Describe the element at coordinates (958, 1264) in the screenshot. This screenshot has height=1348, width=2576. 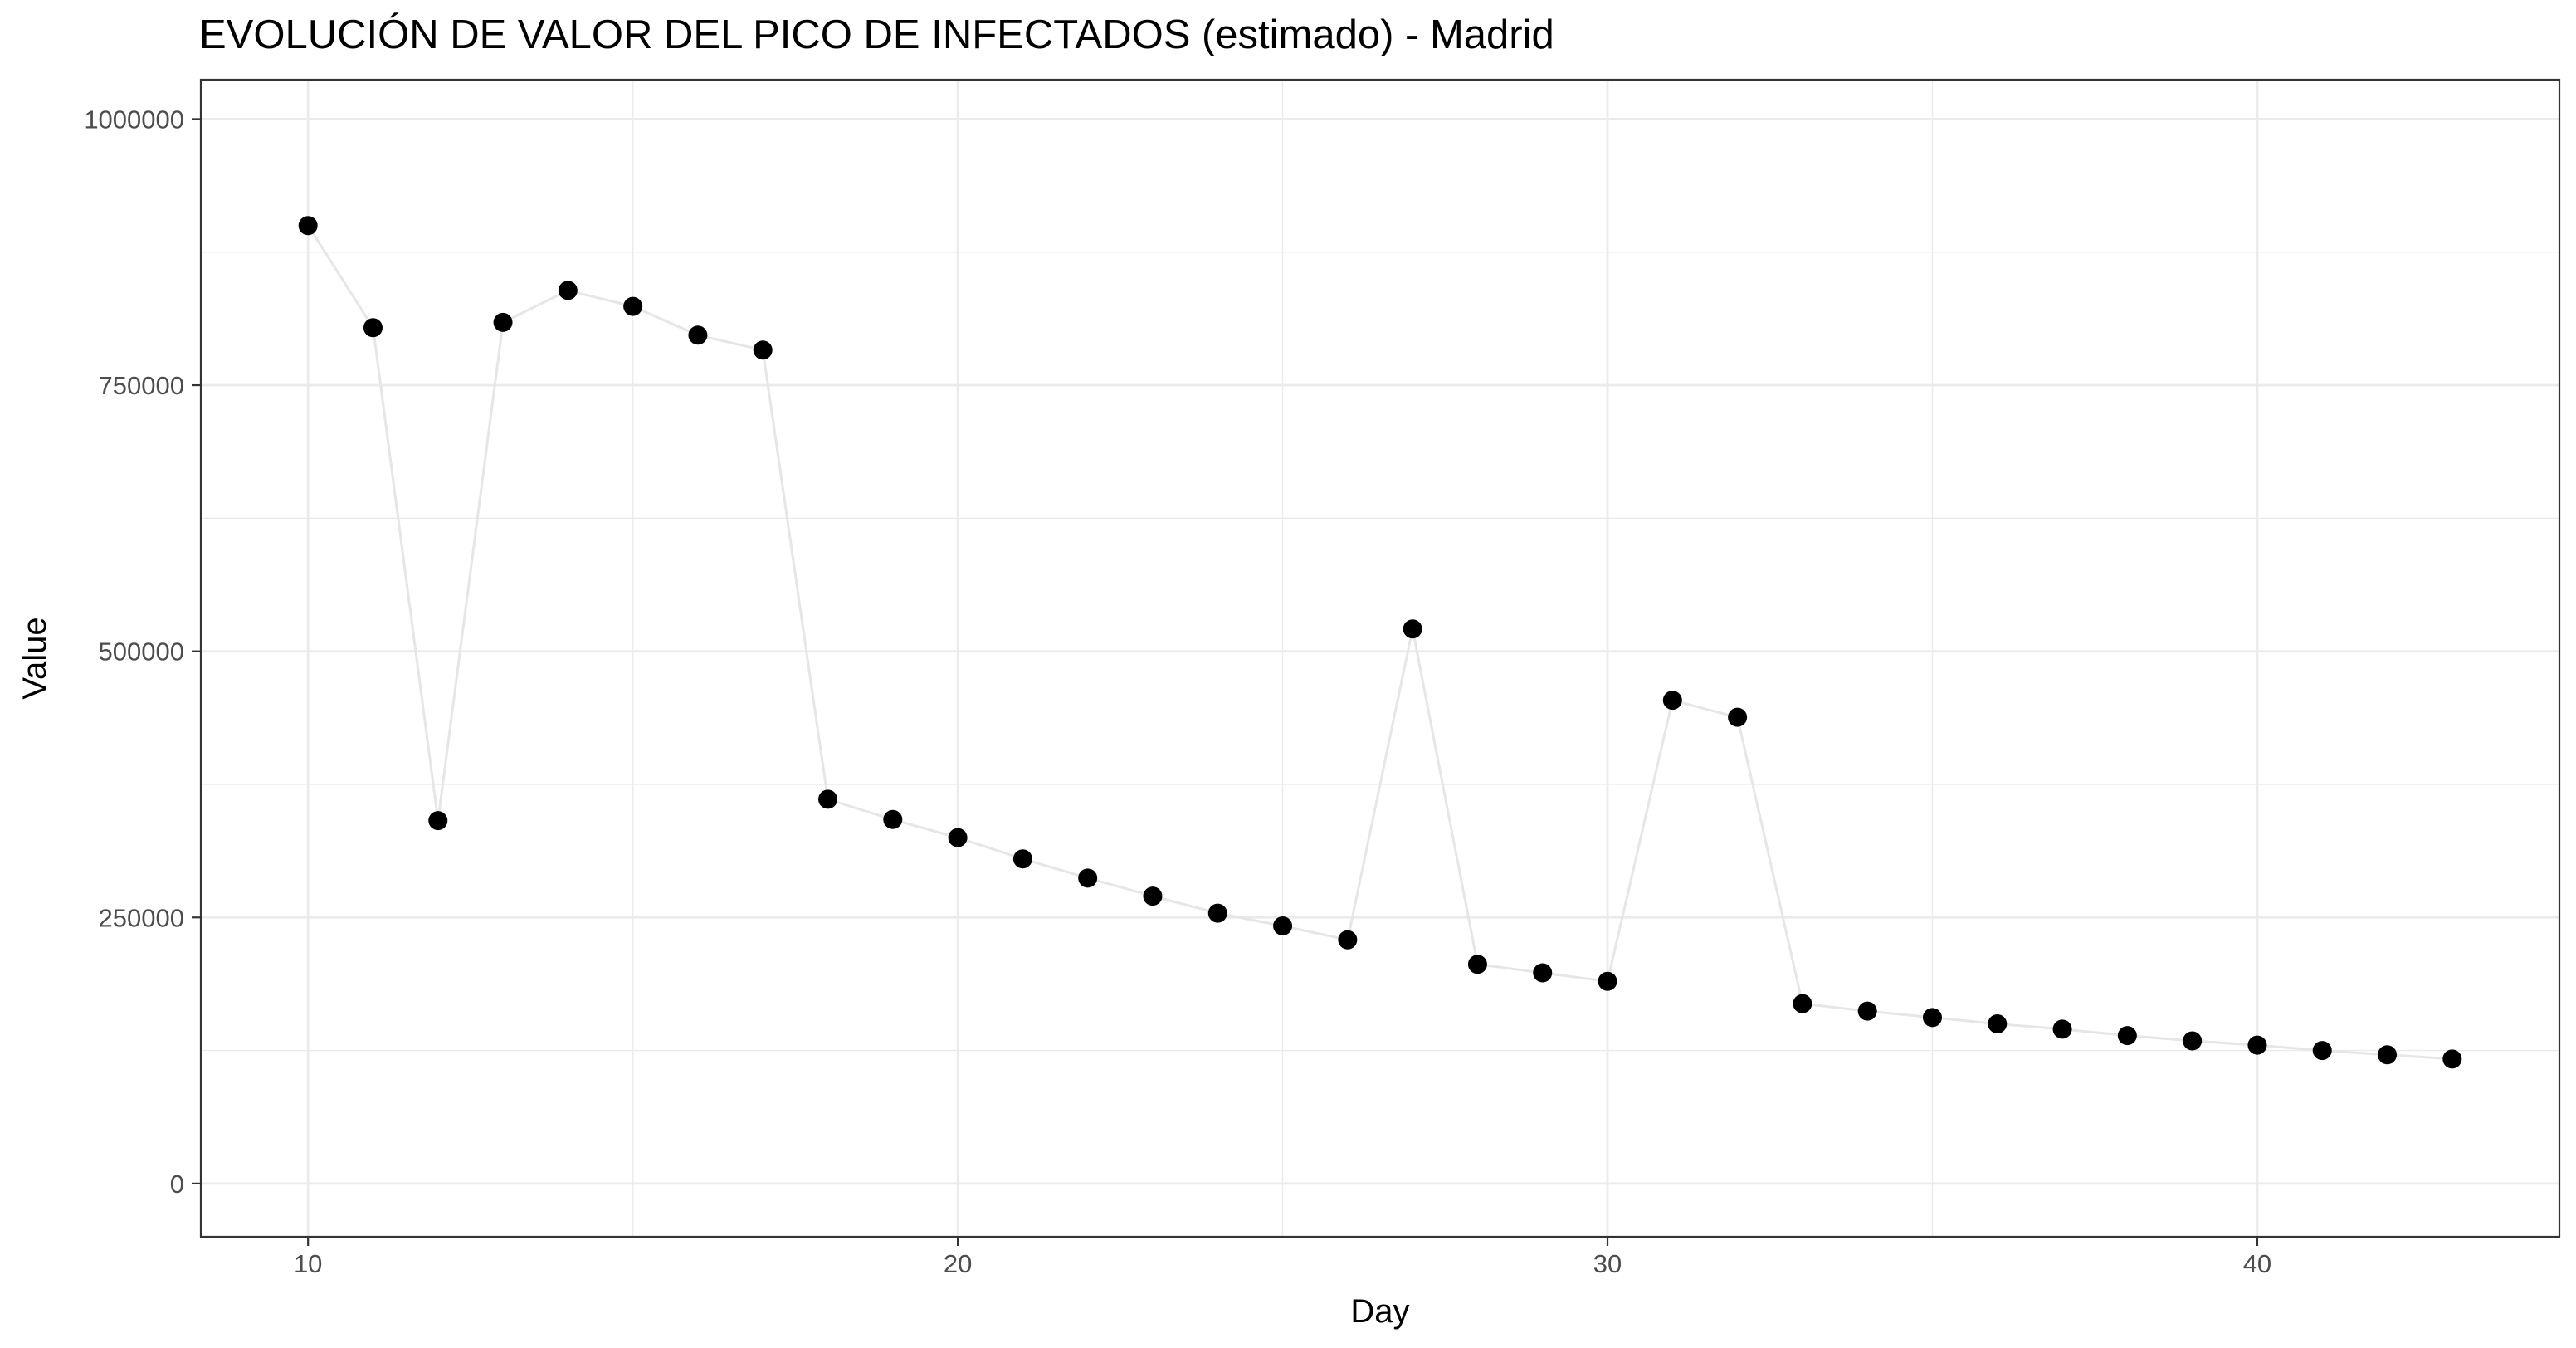
I see `x-tick-label: 20` at that location.